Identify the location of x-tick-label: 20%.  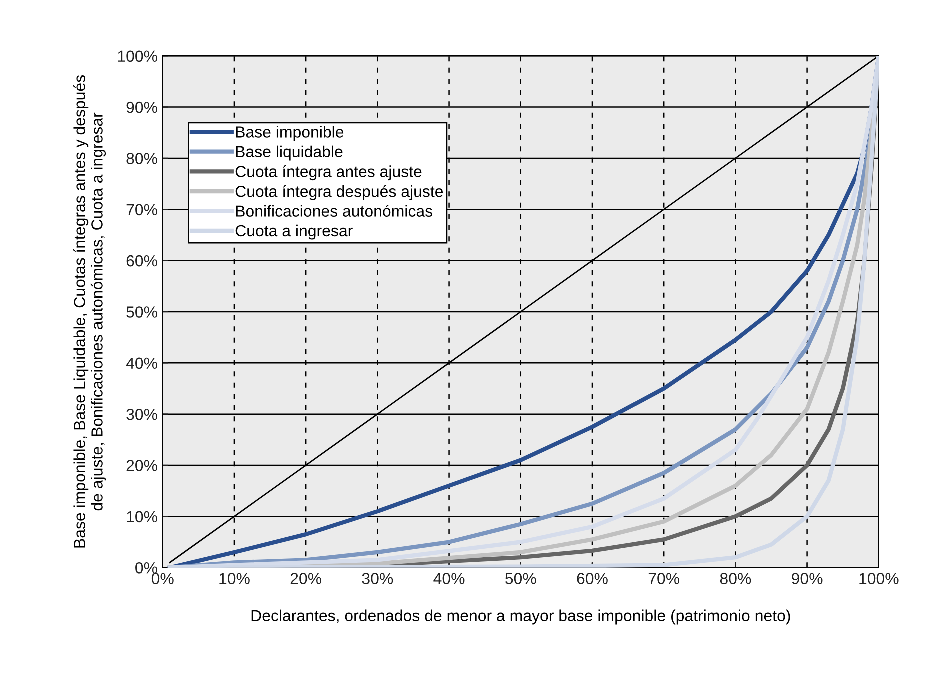
(306, 578).